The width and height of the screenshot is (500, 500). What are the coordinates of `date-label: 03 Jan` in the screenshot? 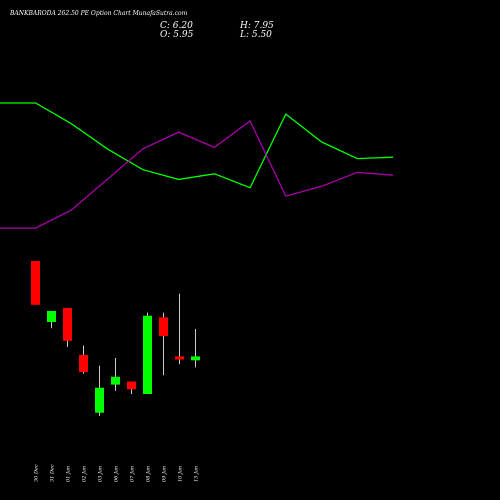 It's located at (101, 474).